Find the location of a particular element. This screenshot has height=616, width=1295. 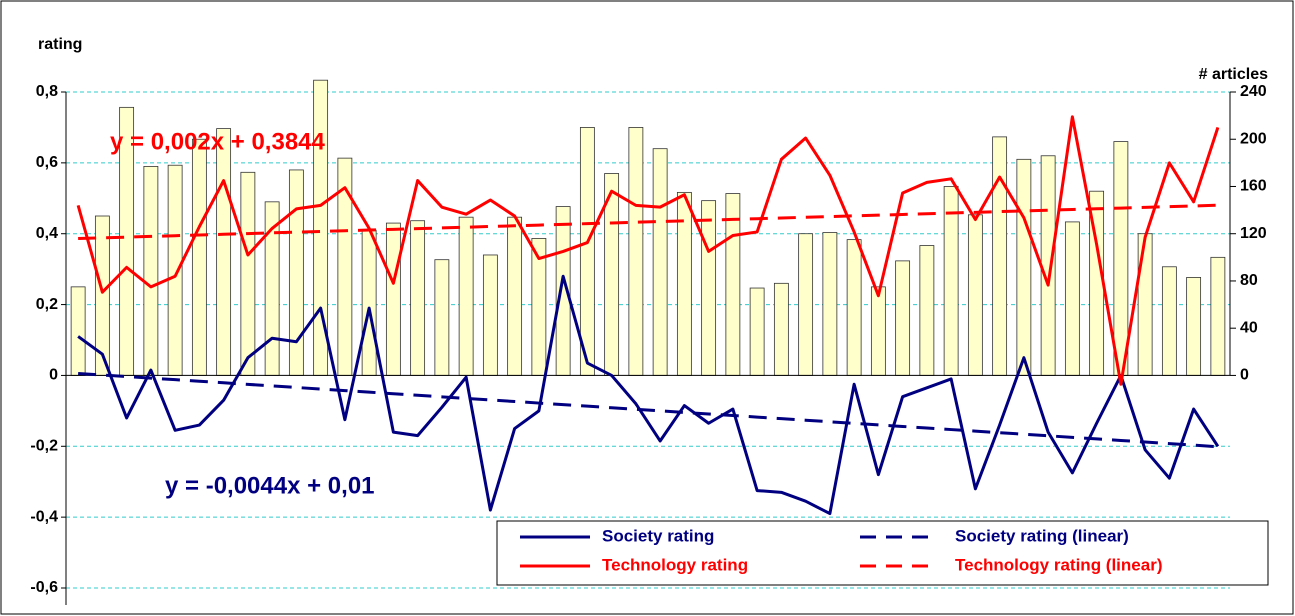

legend-box is located at coordinates (882, 553).